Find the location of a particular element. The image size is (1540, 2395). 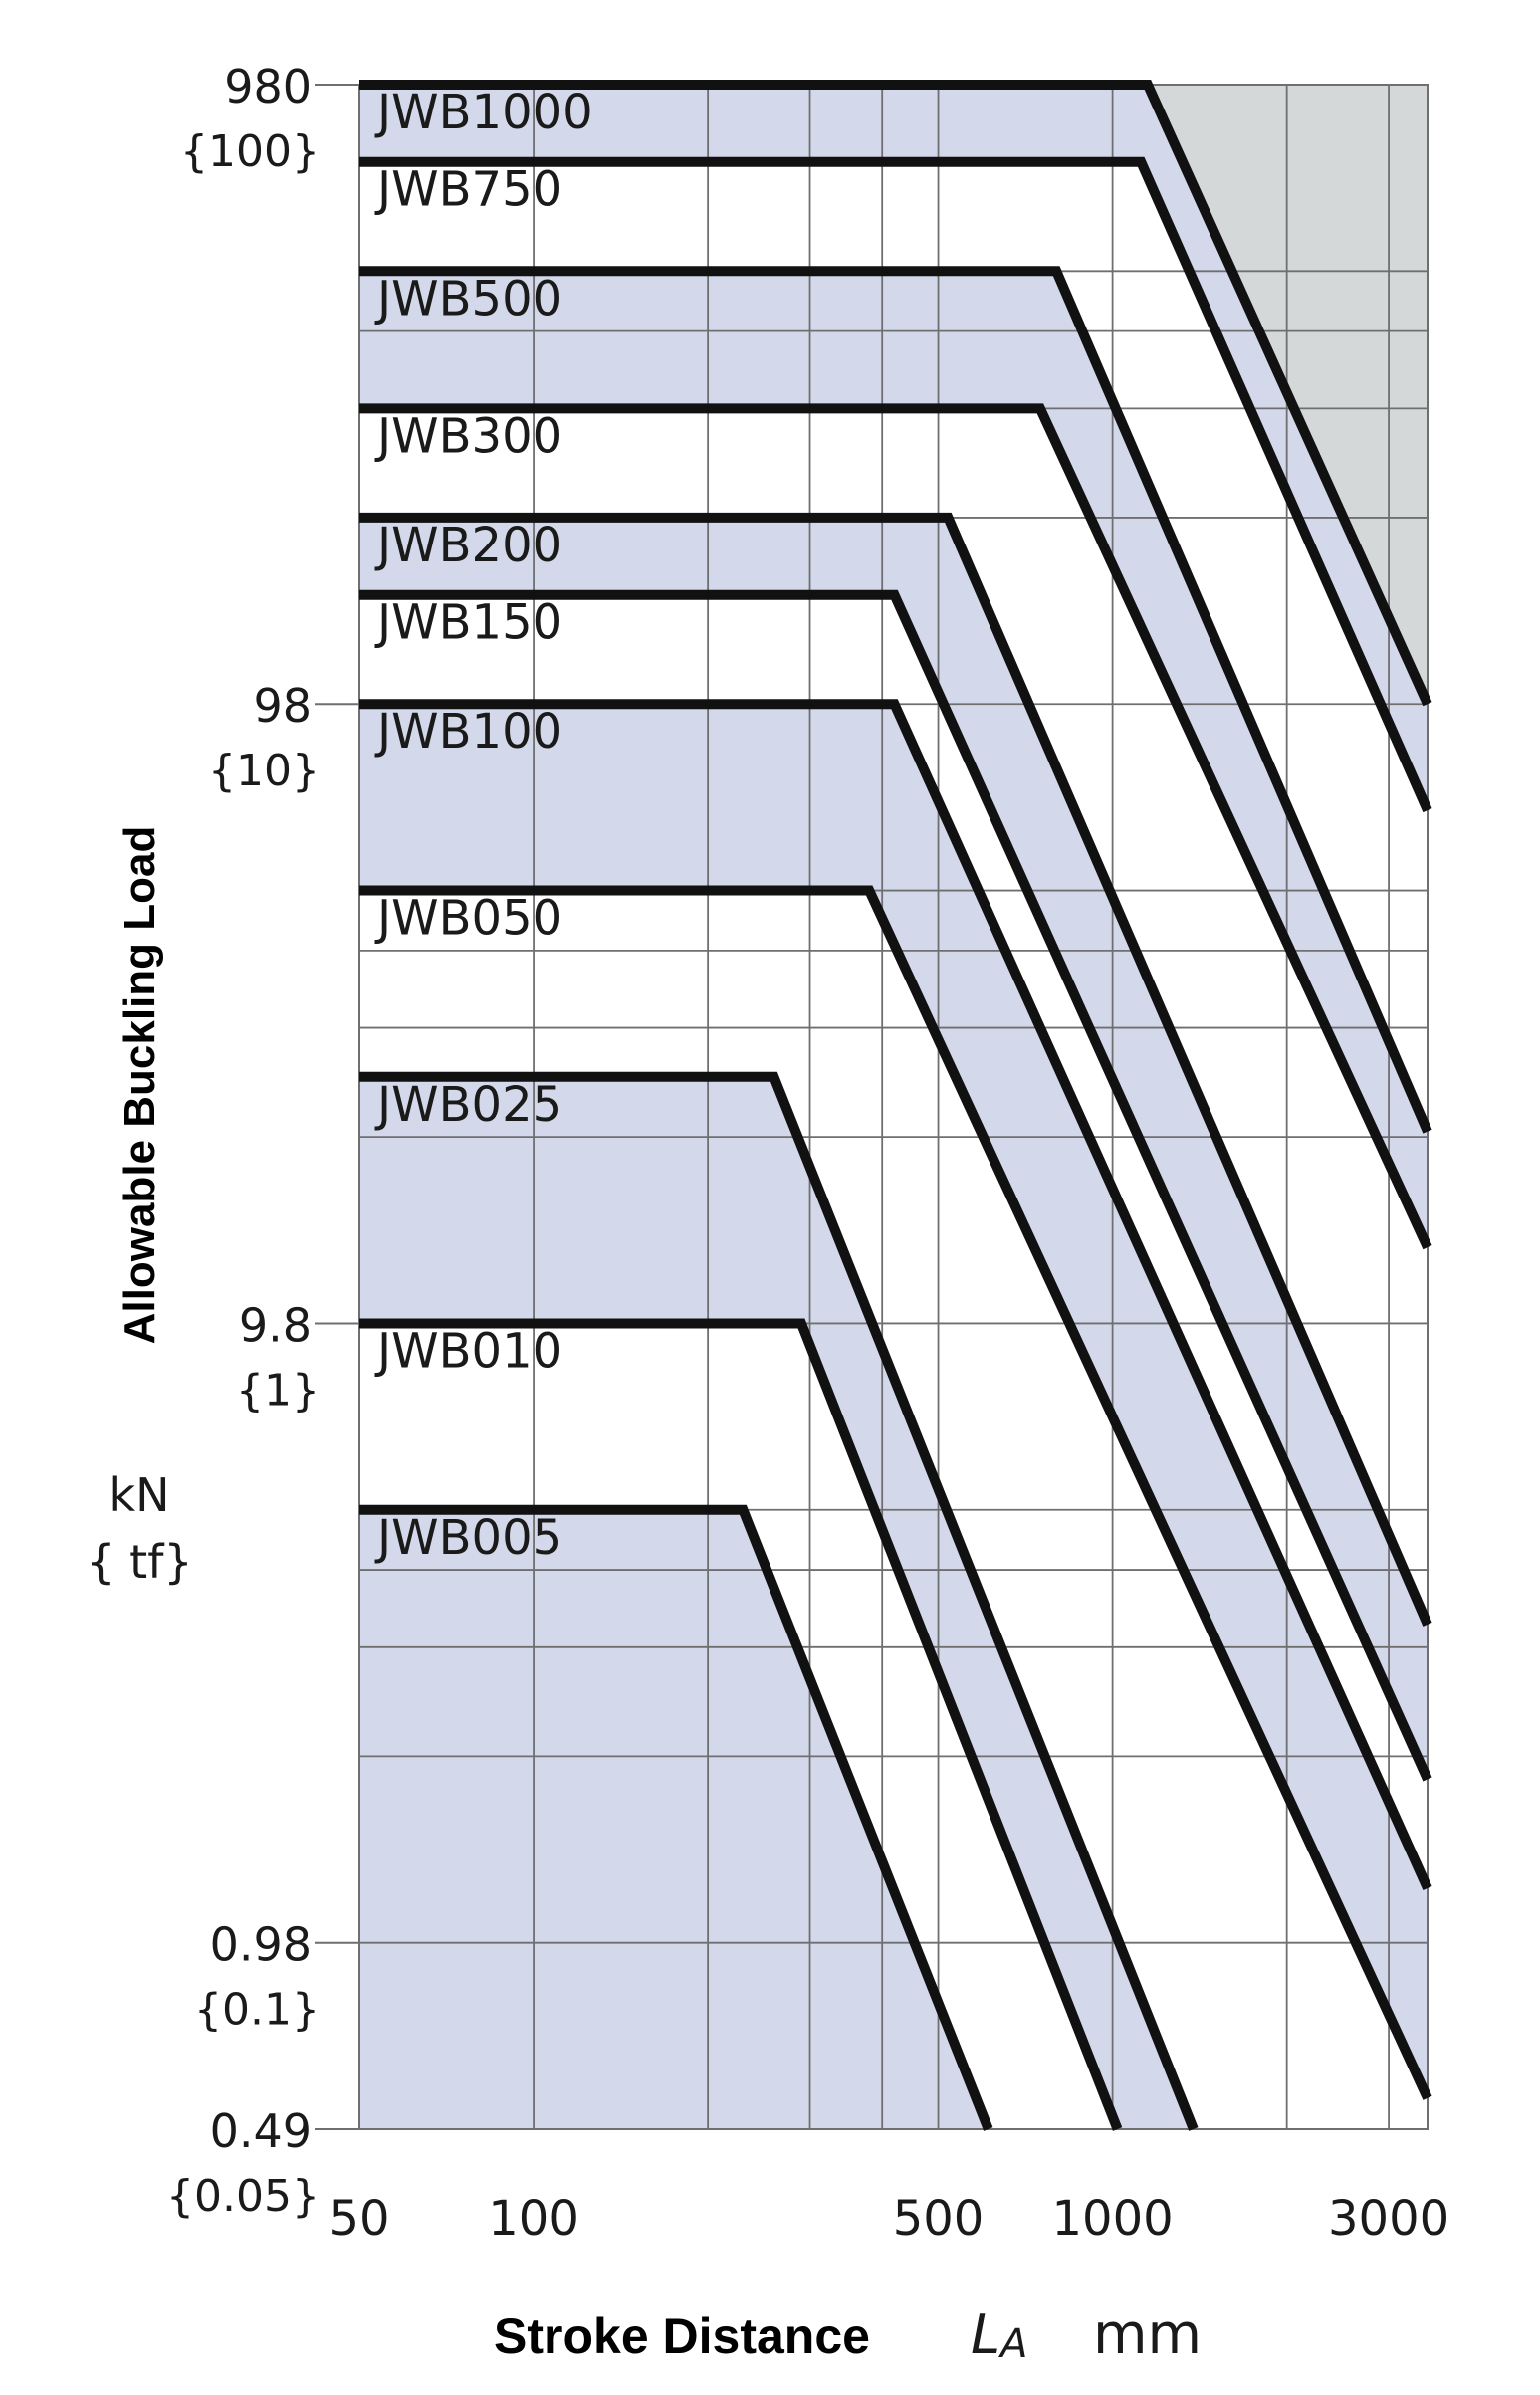

label-jwb100: JWB100 is located at coordinates (468, 732).